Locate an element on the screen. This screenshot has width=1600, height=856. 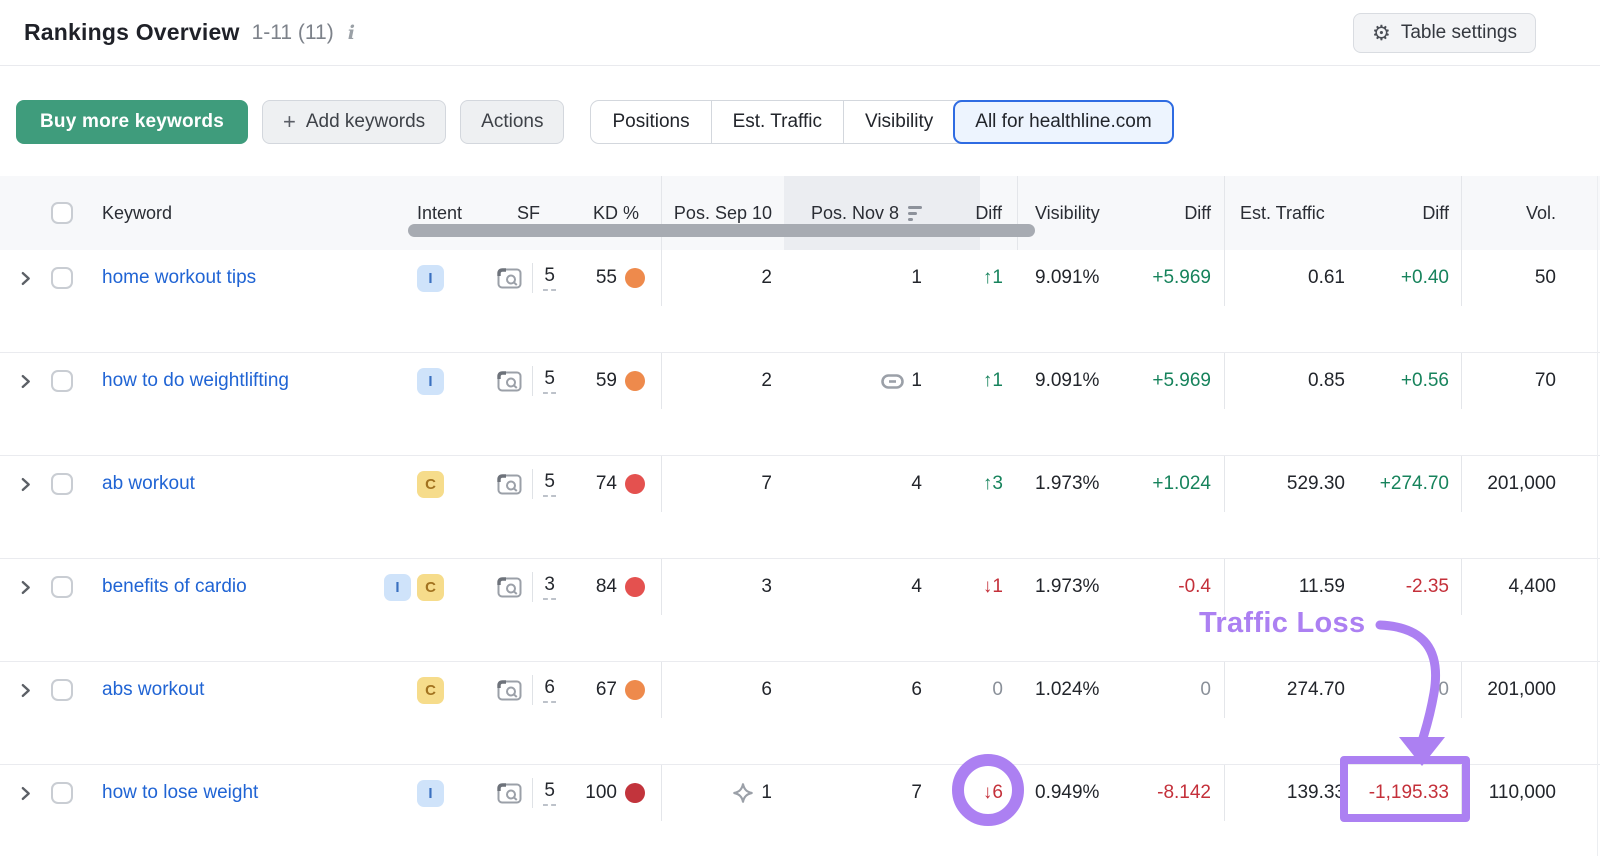
pos-sep10-cell: 2 is located at coordinates (766, 277).